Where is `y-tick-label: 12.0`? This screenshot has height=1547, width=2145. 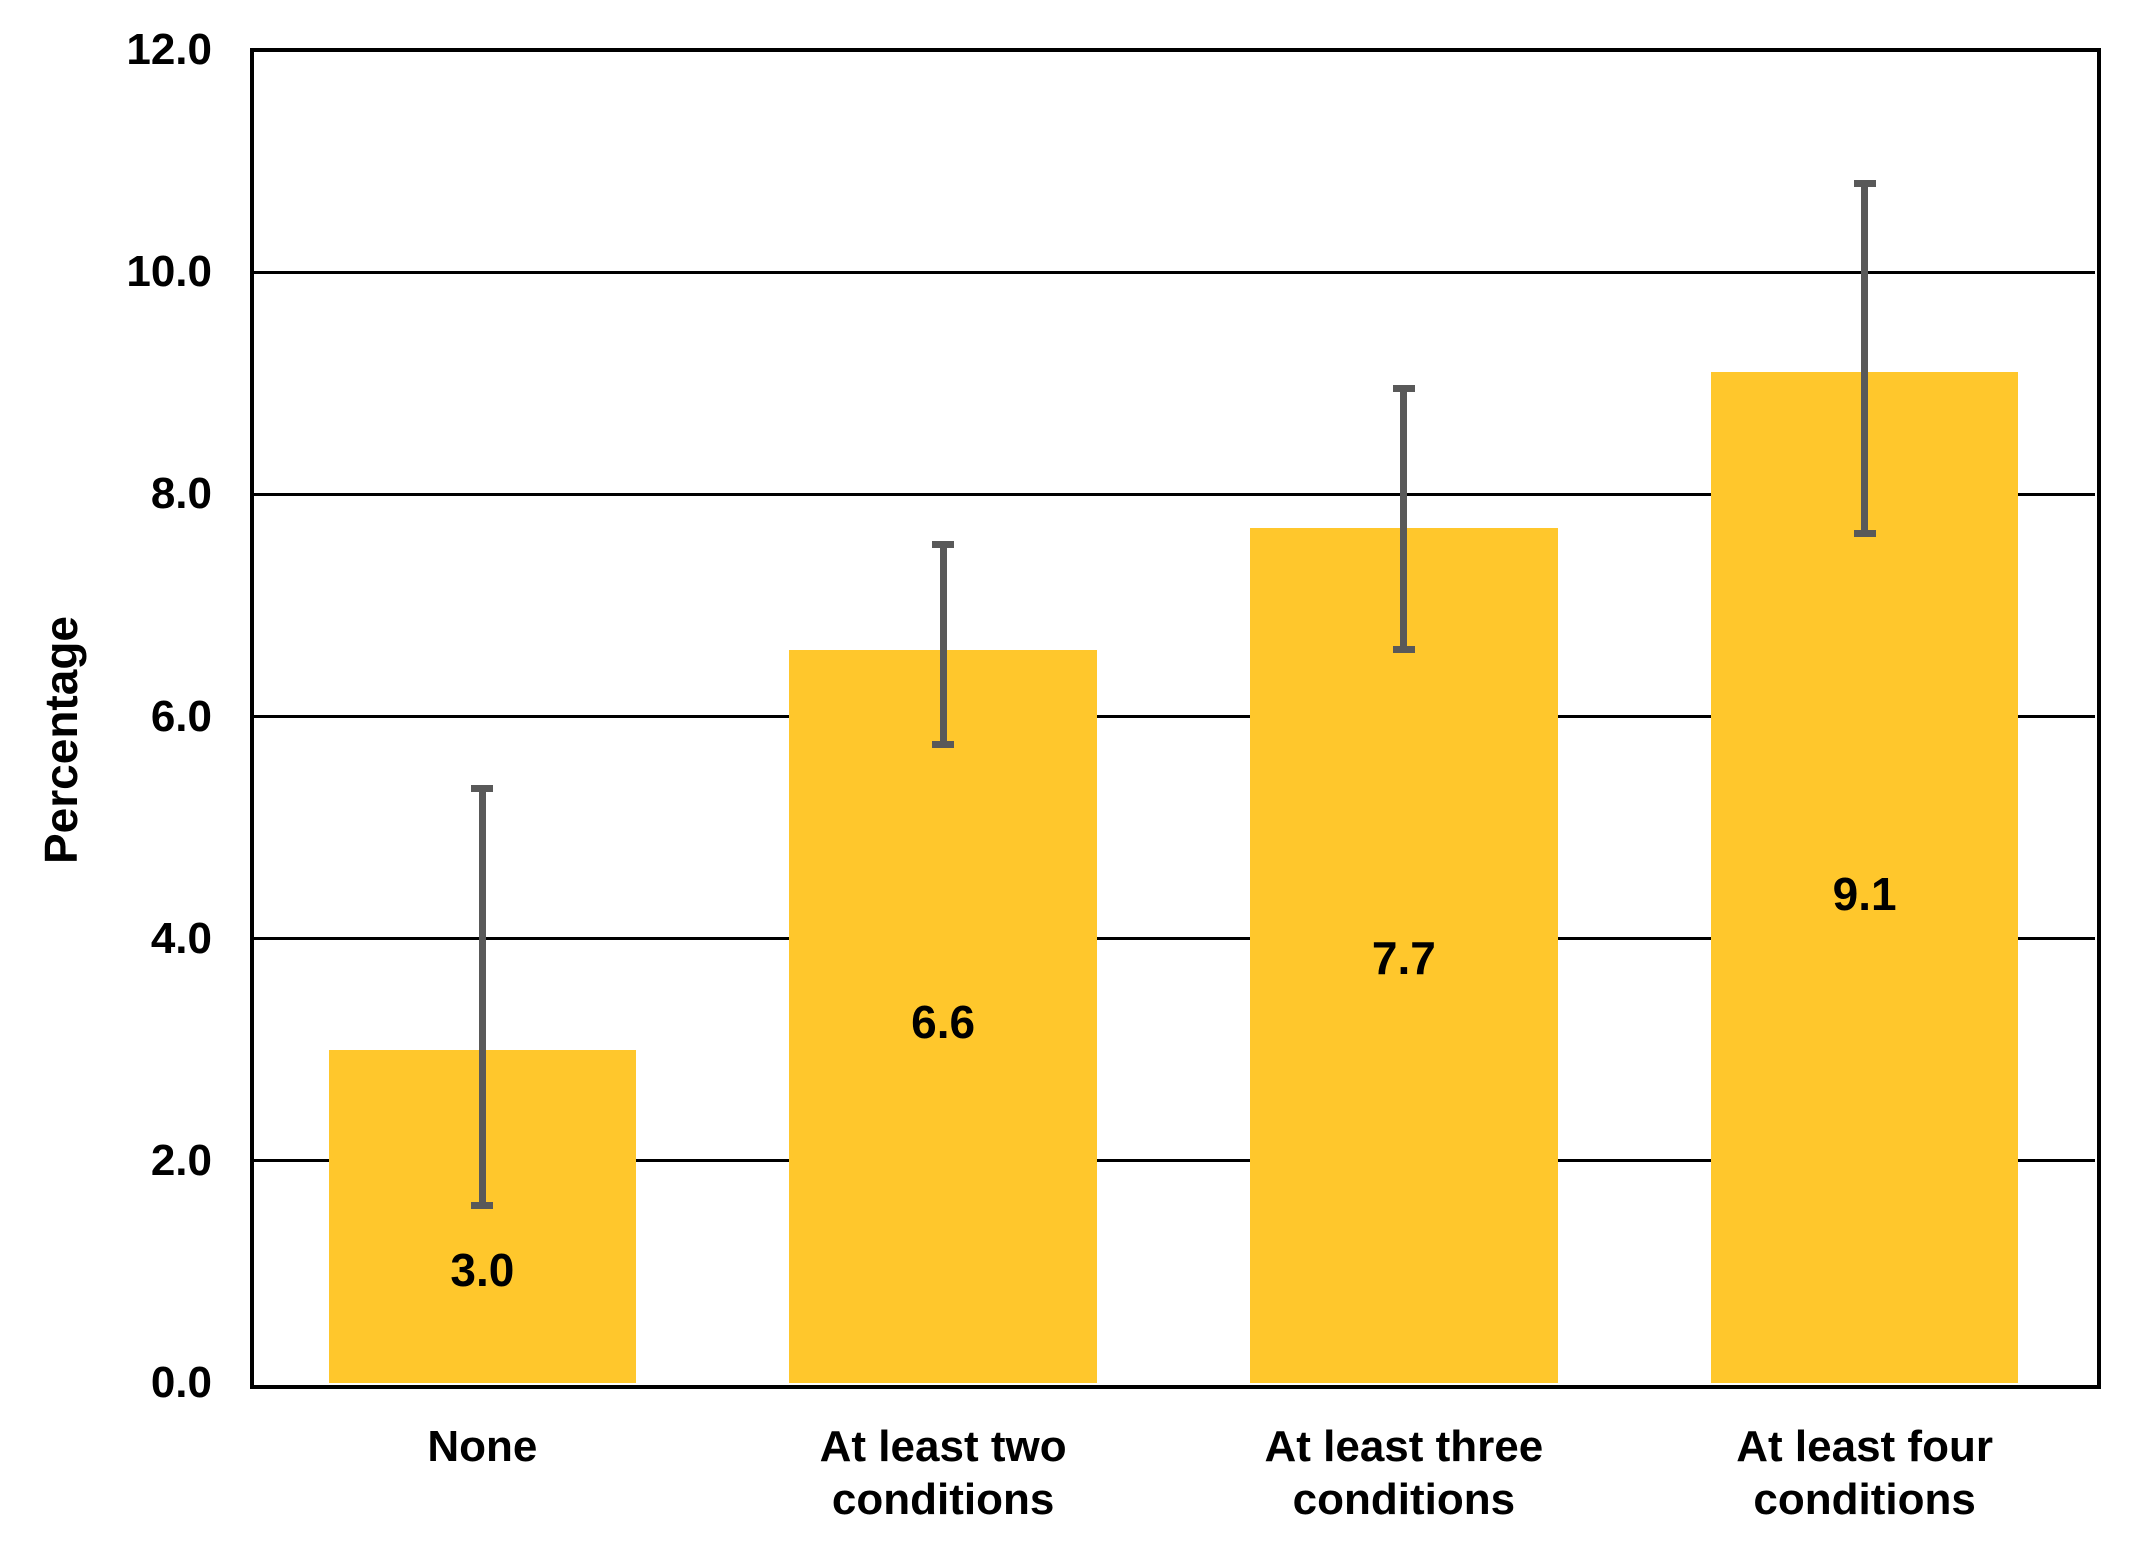
y-tick-label: 12.0 is located at coordinates (169, 49).